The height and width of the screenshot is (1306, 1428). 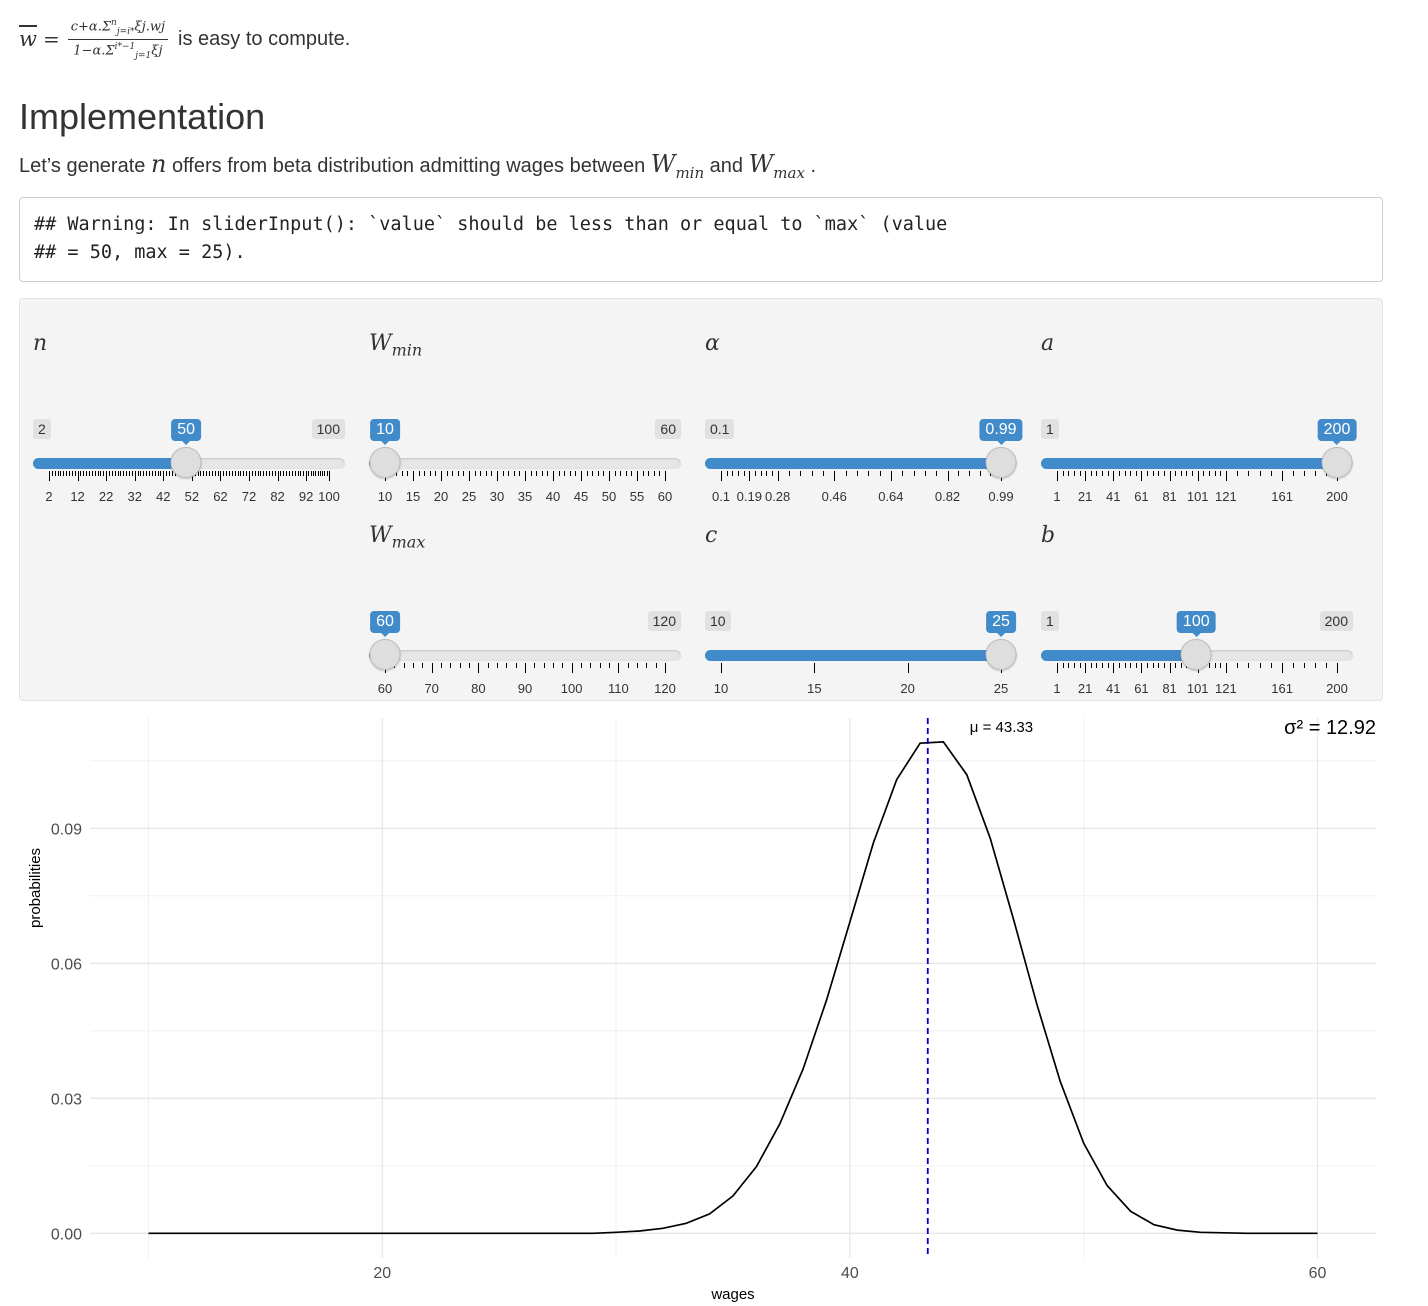 I want to click on slider-a-handle, so click(x=1337, y=462).